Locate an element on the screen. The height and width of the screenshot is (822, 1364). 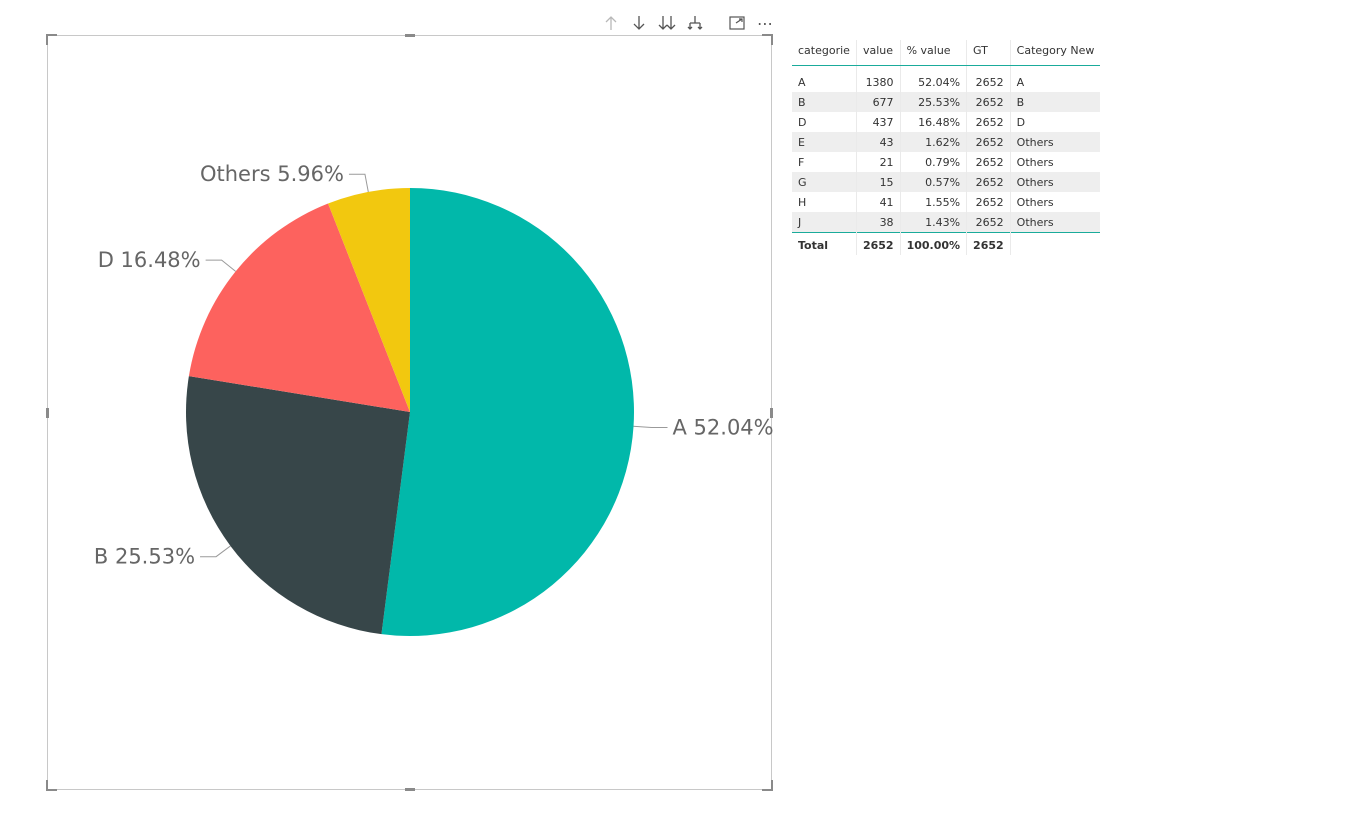
table-row: A 1380 52.04% 2652 A is located at coordinates (946, 78).